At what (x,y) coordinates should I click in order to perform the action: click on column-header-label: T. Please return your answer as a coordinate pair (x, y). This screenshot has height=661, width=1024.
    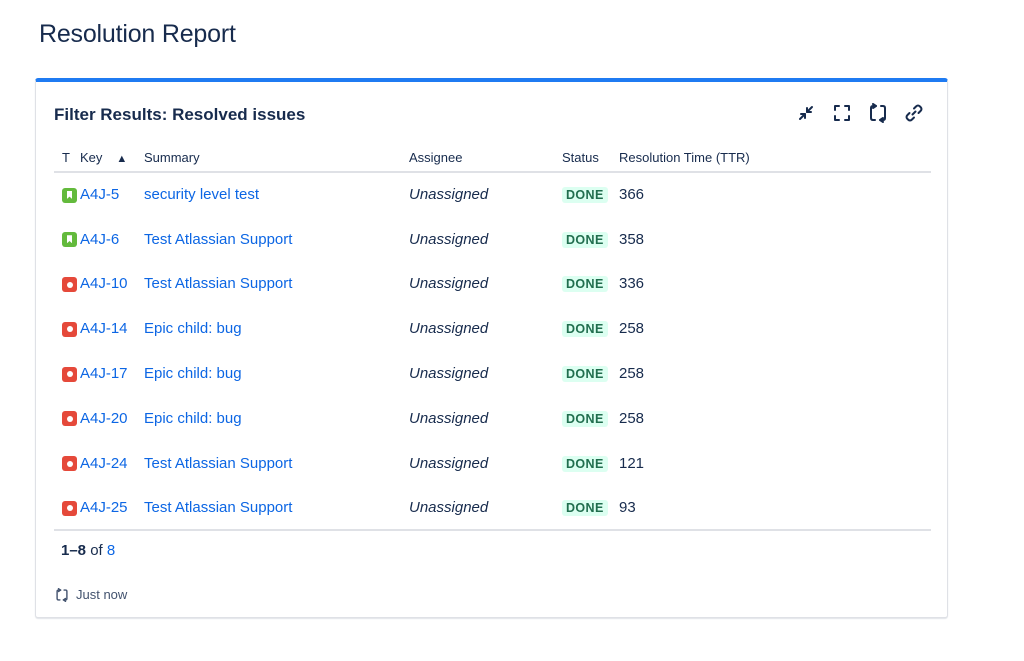
    Looking at the image, I should click on (66, 157).